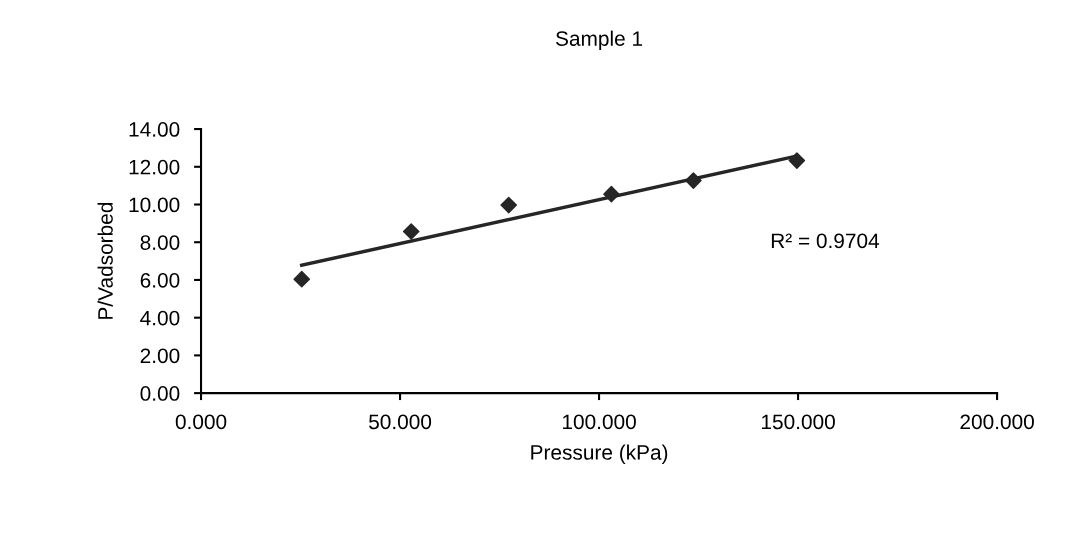 Image resolution: width=1089 pixels, height=540 pixels. Describe the element at coordinates (160, 356) in the screenshot. I see `y-tick-label: 2.00` at that location.